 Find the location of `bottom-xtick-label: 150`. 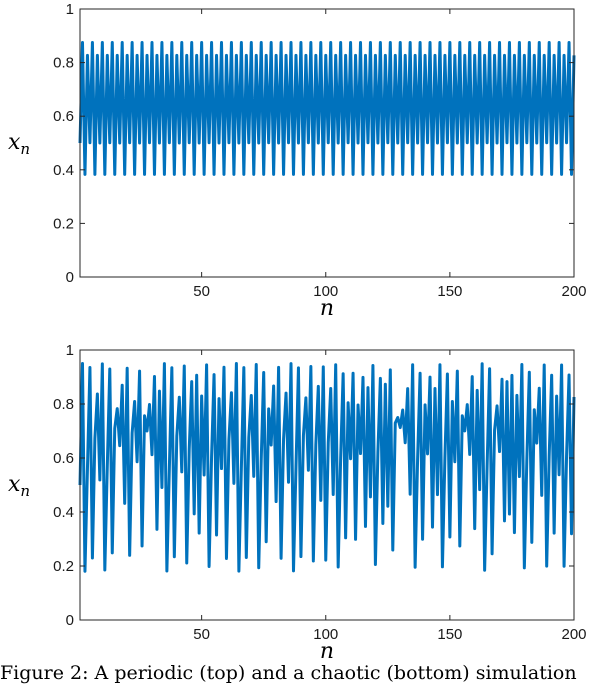

bottom-xtick-label: 150 is located at coordinates (449, 634).